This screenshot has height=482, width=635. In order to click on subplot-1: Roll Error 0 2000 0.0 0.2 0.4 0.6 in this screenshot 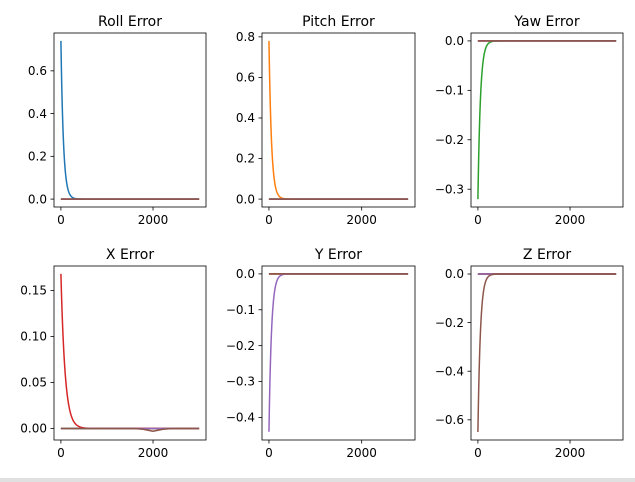, I will do `click(117, 120)`.